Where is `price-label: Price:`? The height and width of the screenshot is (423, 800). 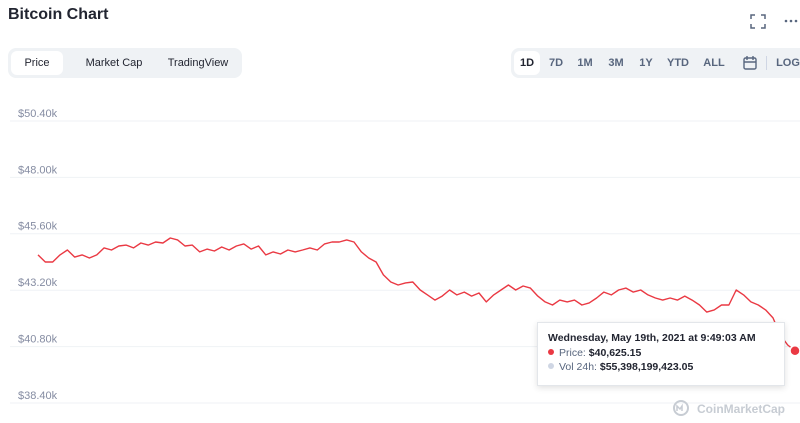
price-label: Price: is located at coordinates (572, 353).